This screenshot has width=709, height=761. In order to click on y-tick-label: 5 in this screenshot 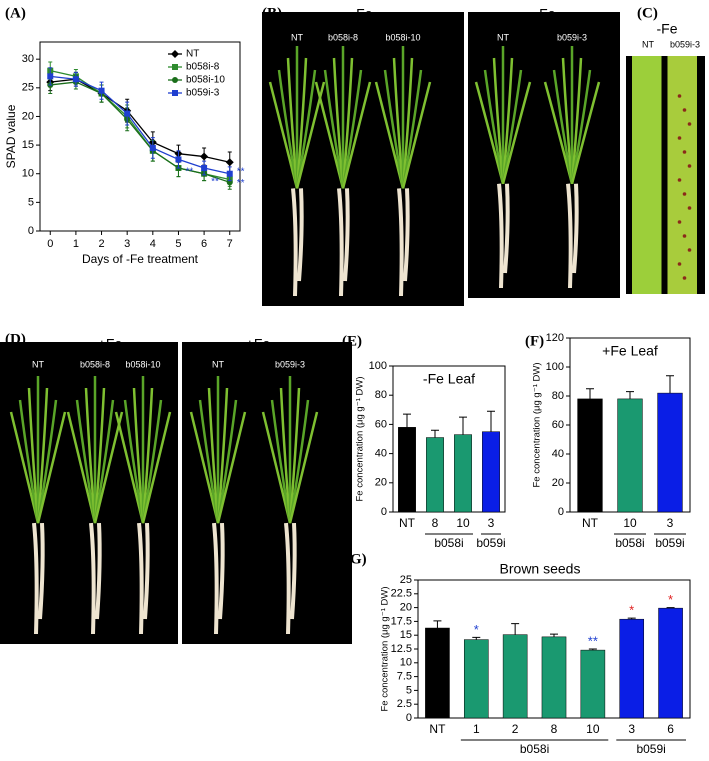, I will do `click(31, 202)`.